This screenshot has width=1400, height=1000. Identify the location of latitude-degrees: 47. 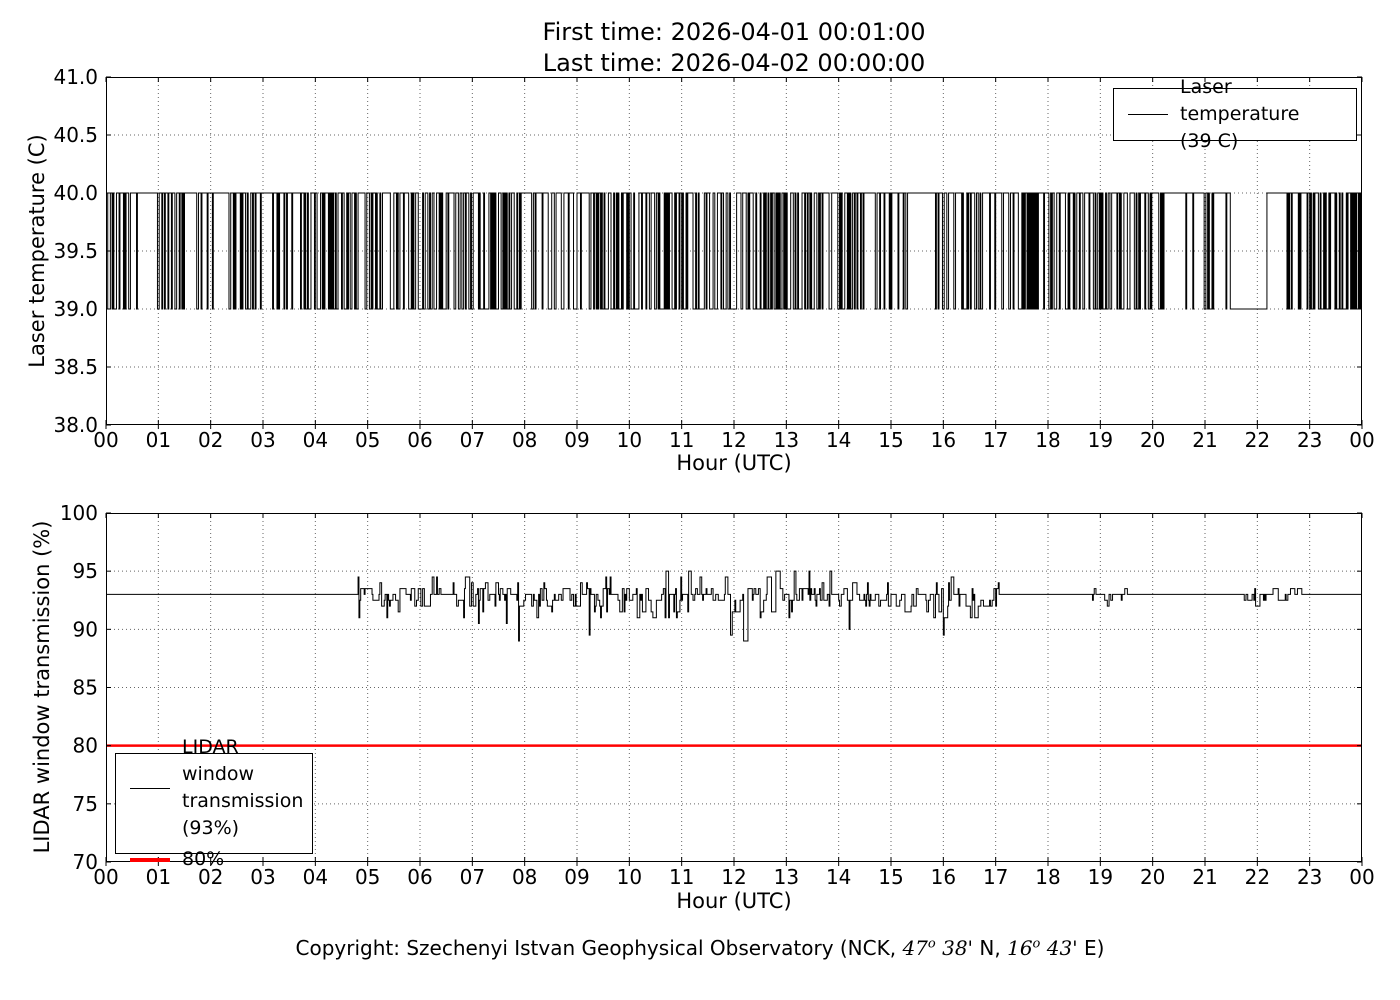
(915, 948).